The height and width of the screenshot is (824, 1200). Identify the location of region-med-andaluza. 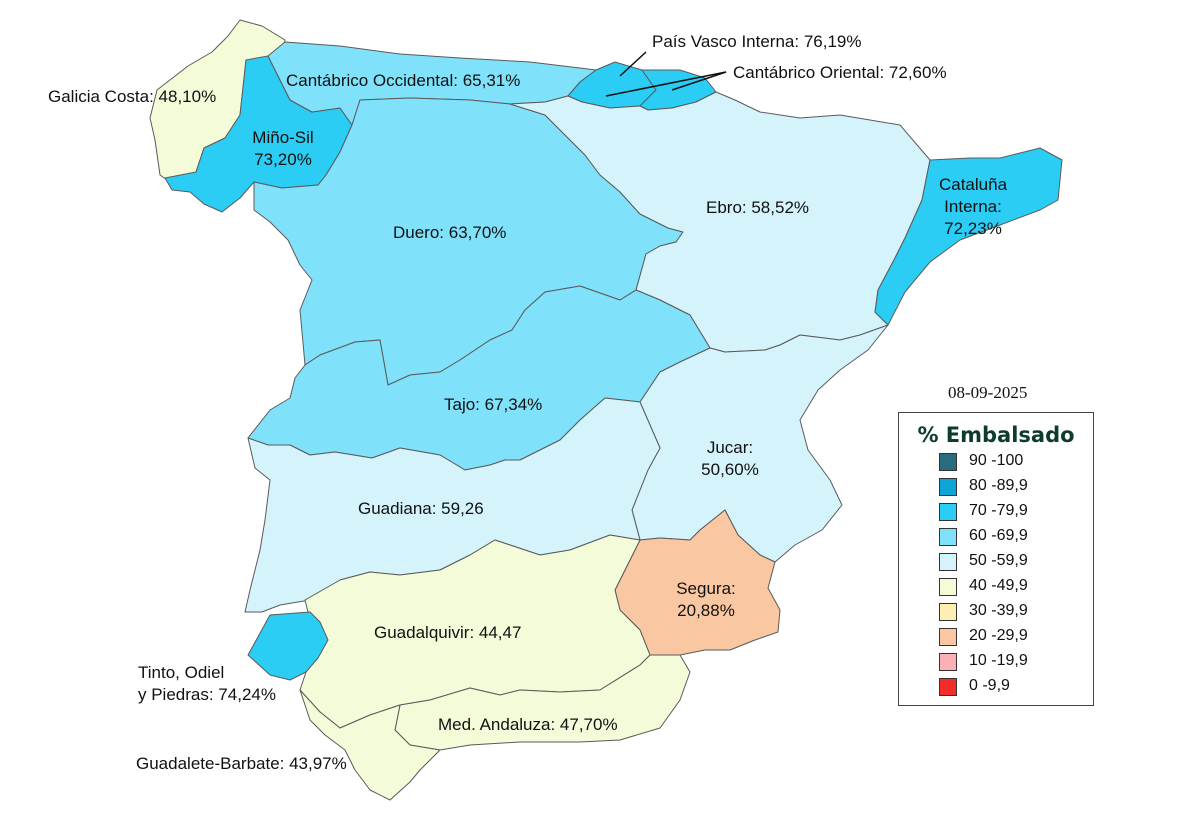
(542, 702).